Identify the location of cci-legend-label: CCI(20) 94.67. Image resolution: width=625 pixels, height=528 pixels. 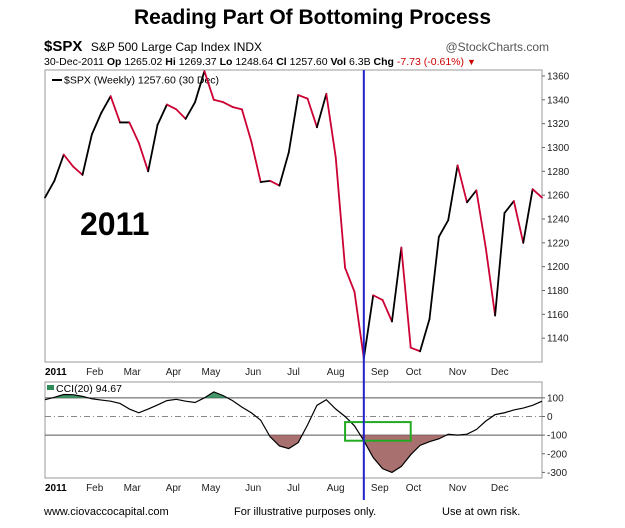
(89, 389).